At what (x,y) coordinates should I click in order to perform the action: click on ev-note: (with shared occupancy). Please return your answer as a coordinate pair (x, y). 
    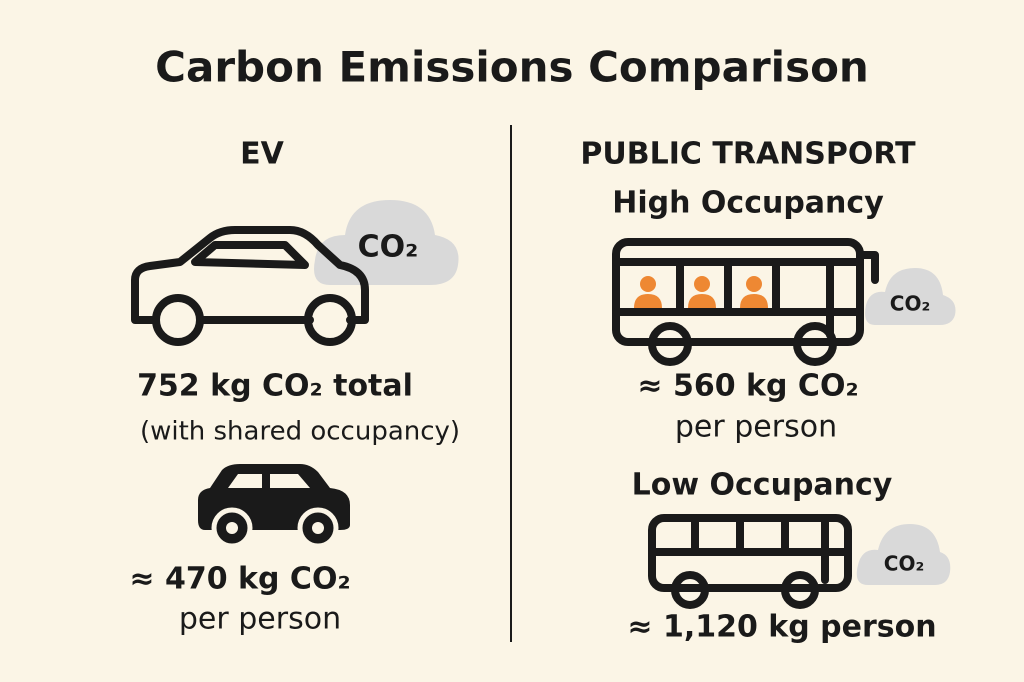
    Looking at the image, I should click on (300, 432).